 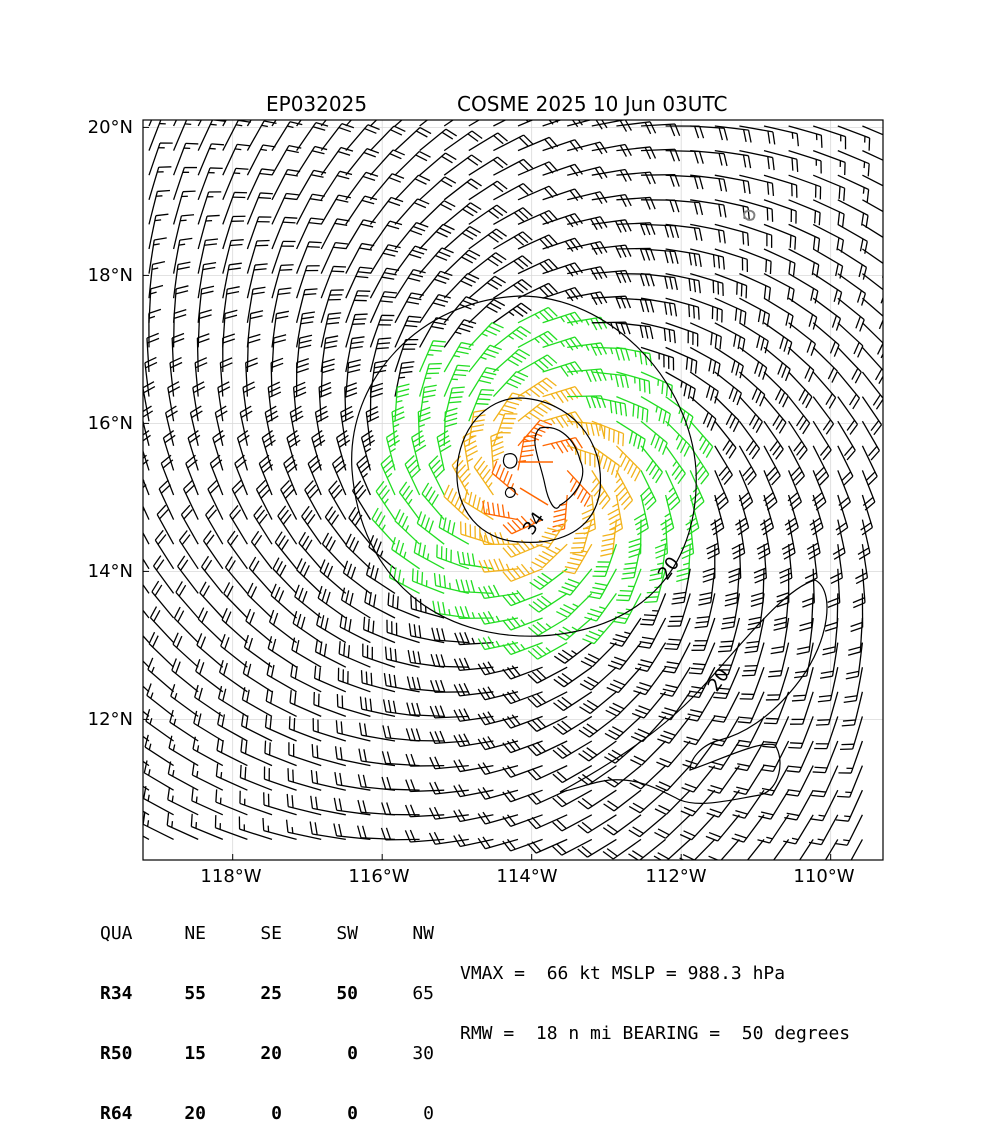 I want to click on table-cell: 30, so click(x=396, y=1054).